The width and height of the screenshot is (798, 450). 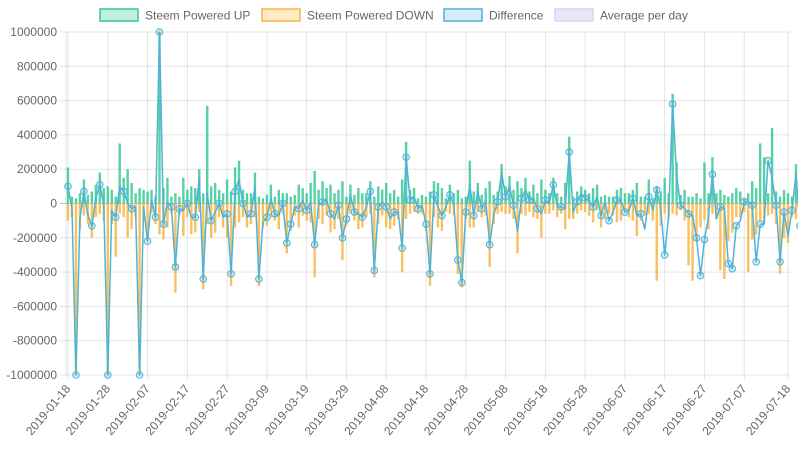 I want to click on legend-item: Steem Powered UP, so click(x=174, y=15).